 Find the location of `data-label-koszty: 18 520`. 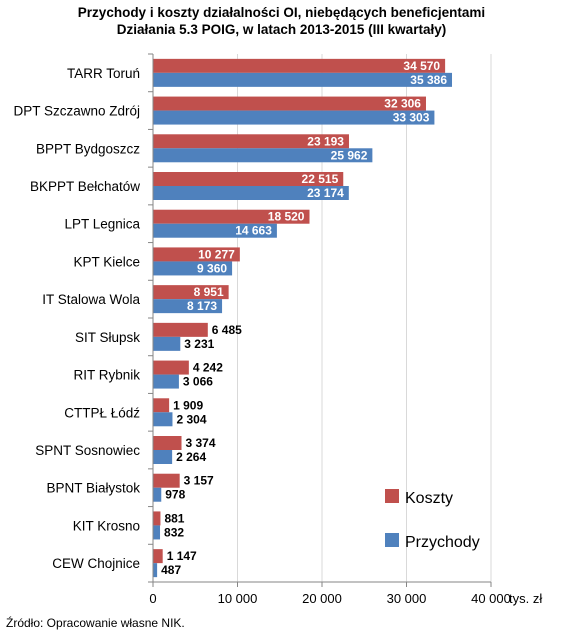

data-label-koszty: 18 520 is located at coordinates (286, 217).